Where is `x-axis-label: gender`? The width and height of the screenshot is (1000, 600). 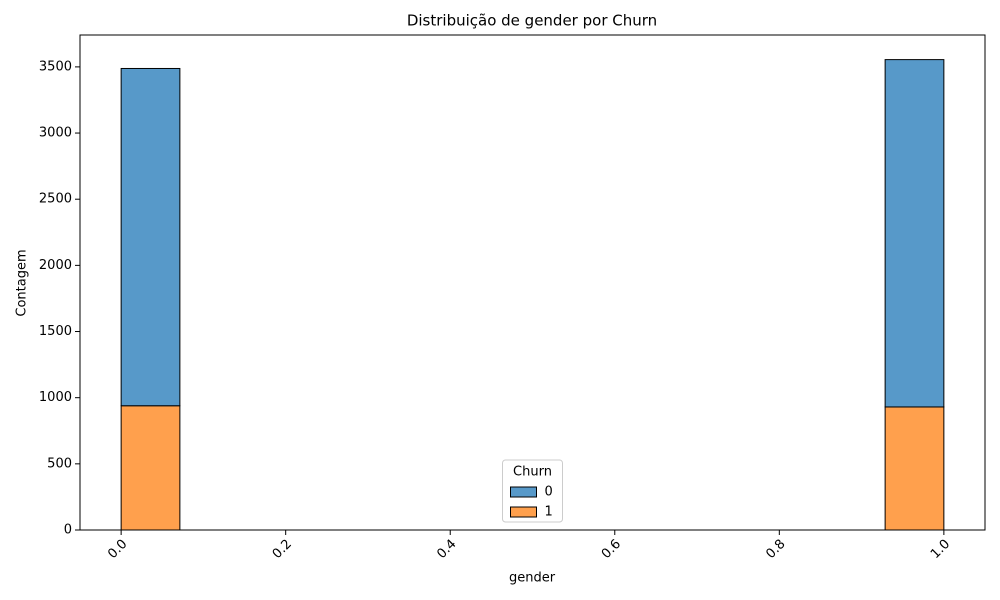 x-axis-label: gender is located at coordinates (532, 578).